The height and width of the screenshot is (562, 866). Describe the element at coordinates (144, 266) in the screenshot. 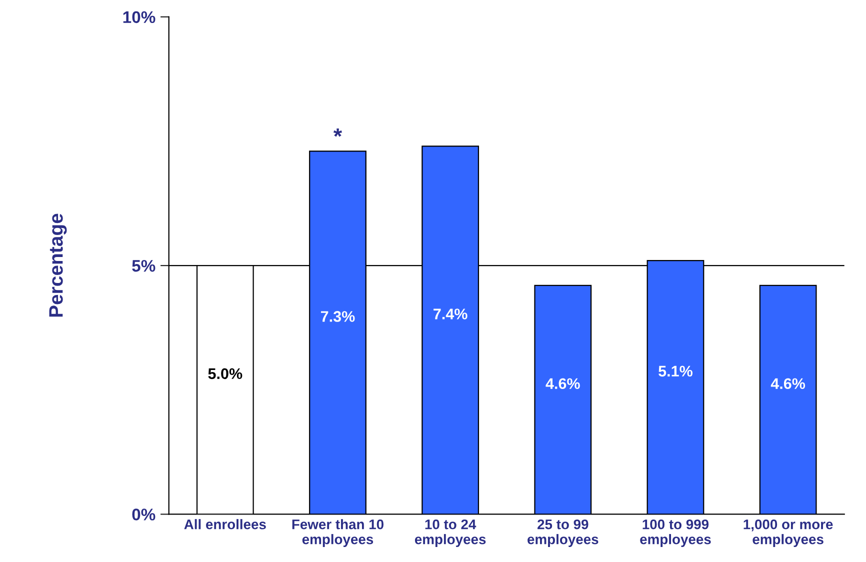

I see `y-tick-label: 5%` at that location.